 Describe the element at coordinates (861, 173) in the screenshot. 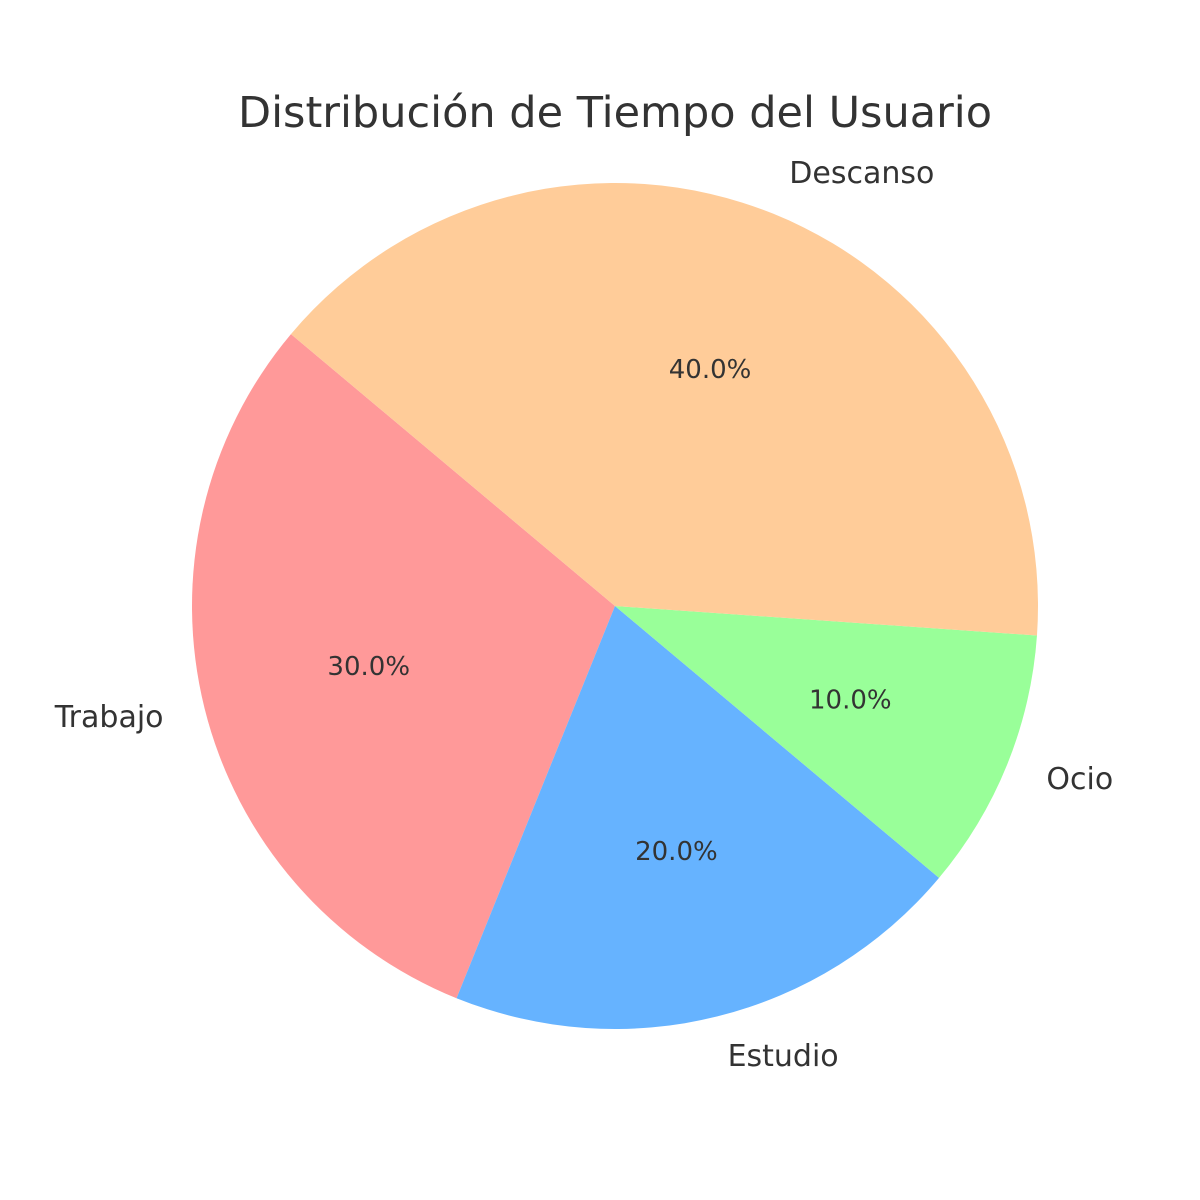

I see `slice-label-descanso: Descanso` at that location.